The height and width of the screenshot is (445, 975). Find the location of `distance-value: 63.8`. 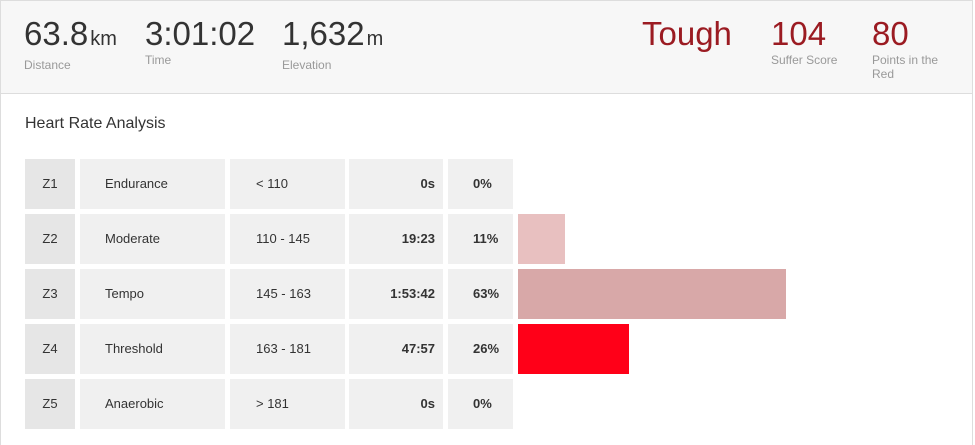

distance-value: 63.8 is located at coordinates (56, 33).